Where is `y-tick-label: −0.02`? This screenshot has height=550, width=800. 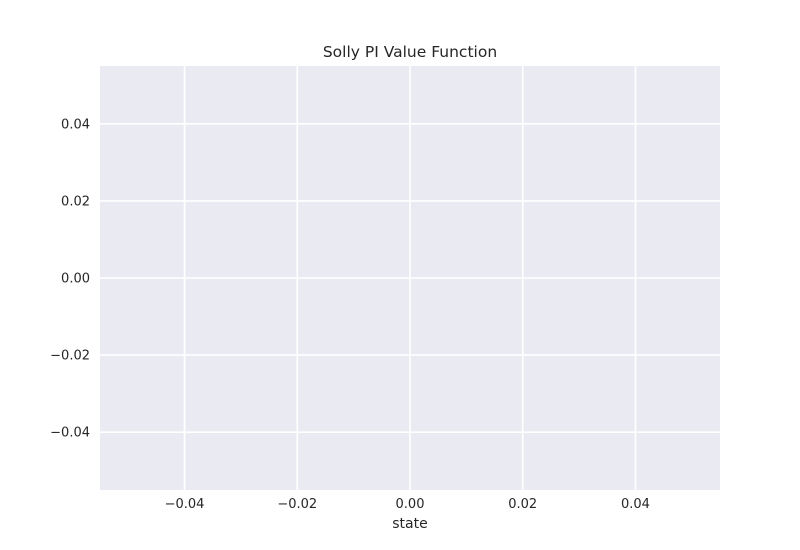
y-tick-label: −0.02 is located at coordinates (70, 356).